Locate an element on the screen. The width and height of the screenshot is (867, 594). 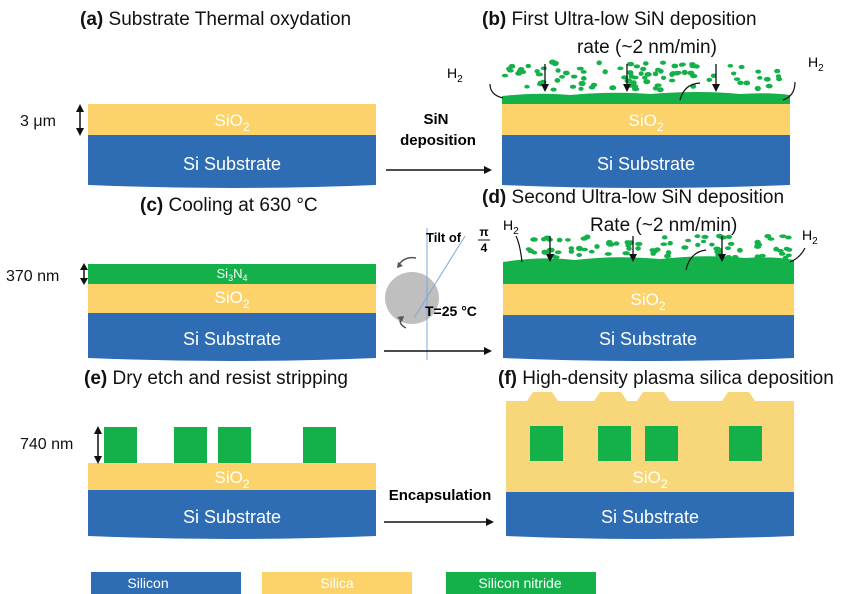
temperature-label: T=25 °C is located at coordinates (451, 311).